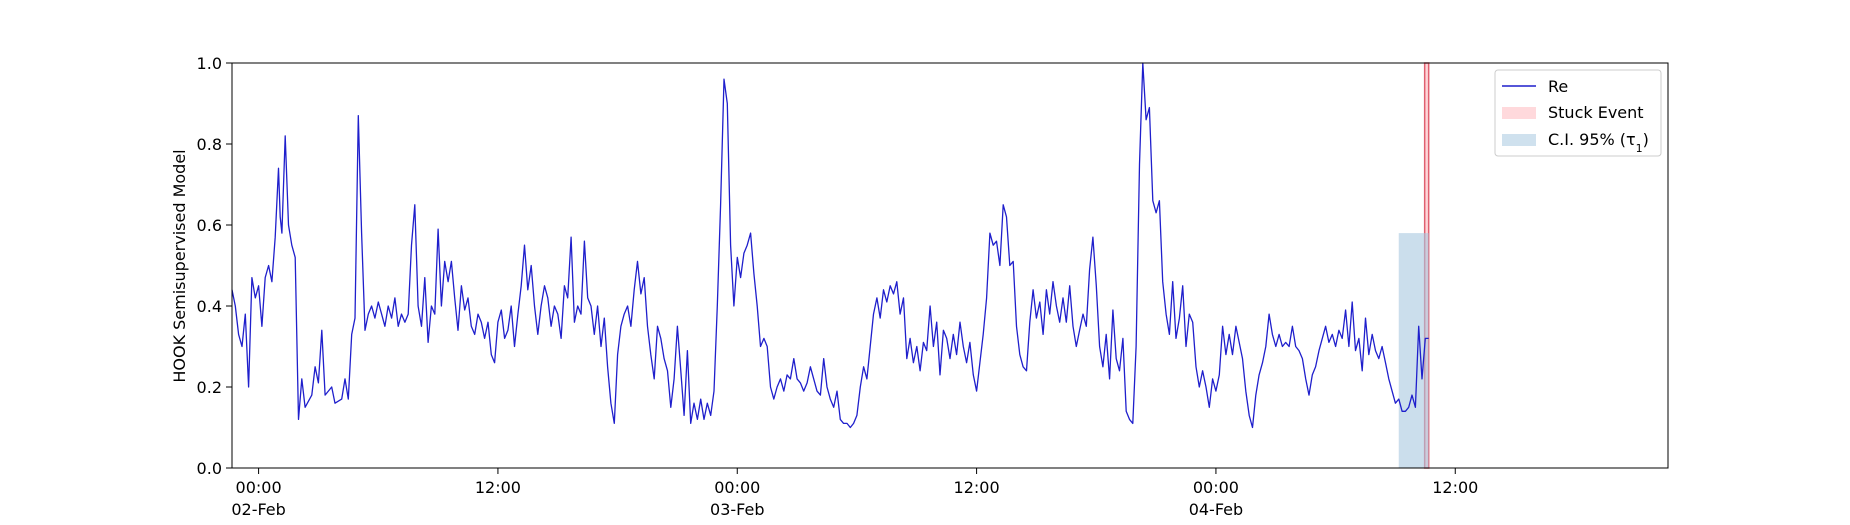  I want to click on y-tick-label: 0.4, so click(209, 306).